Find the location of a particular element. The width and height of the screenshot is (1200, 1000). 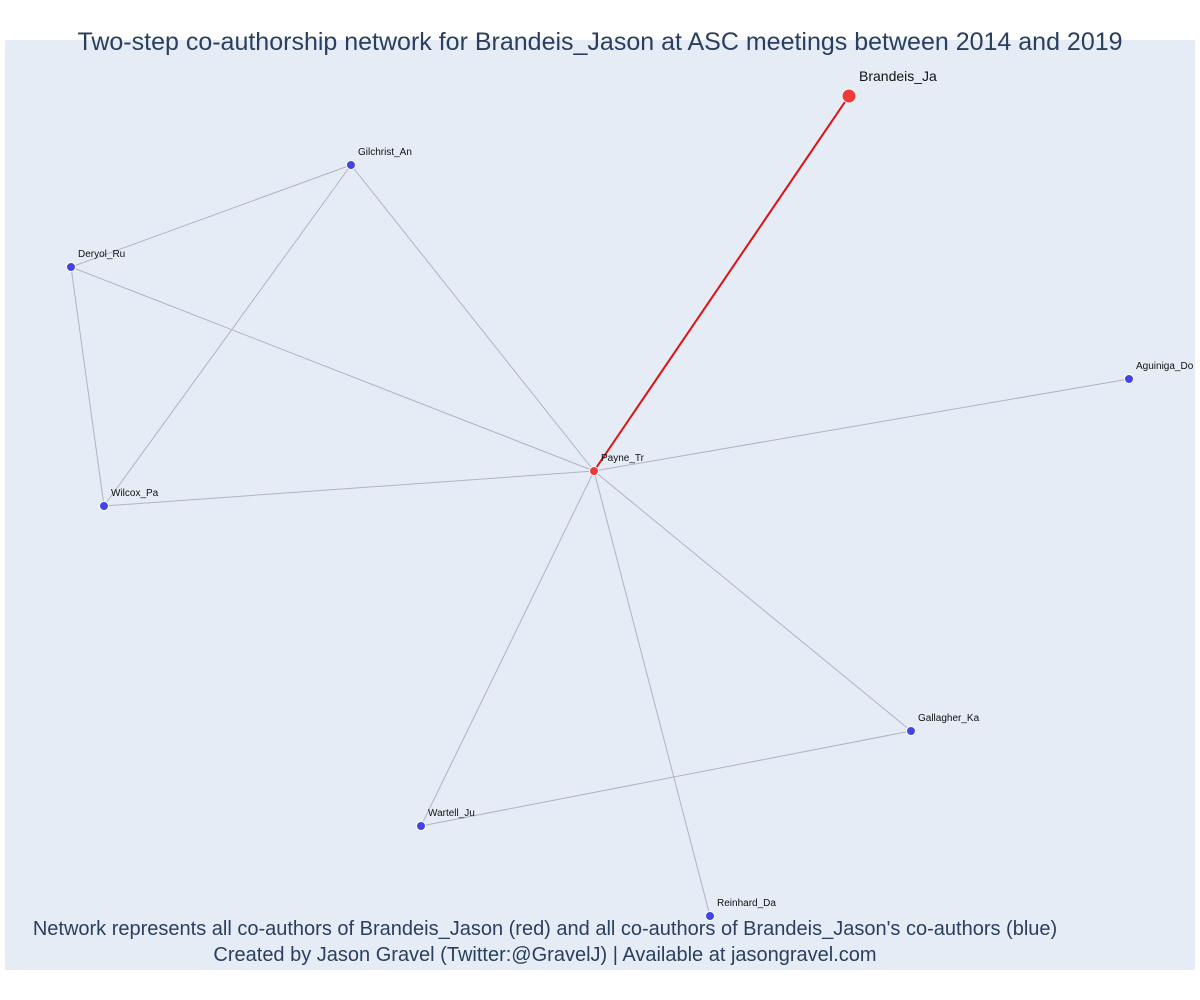

edge-Gilchrist_An-Deryol_Ru is located at coordinates (211, 216).